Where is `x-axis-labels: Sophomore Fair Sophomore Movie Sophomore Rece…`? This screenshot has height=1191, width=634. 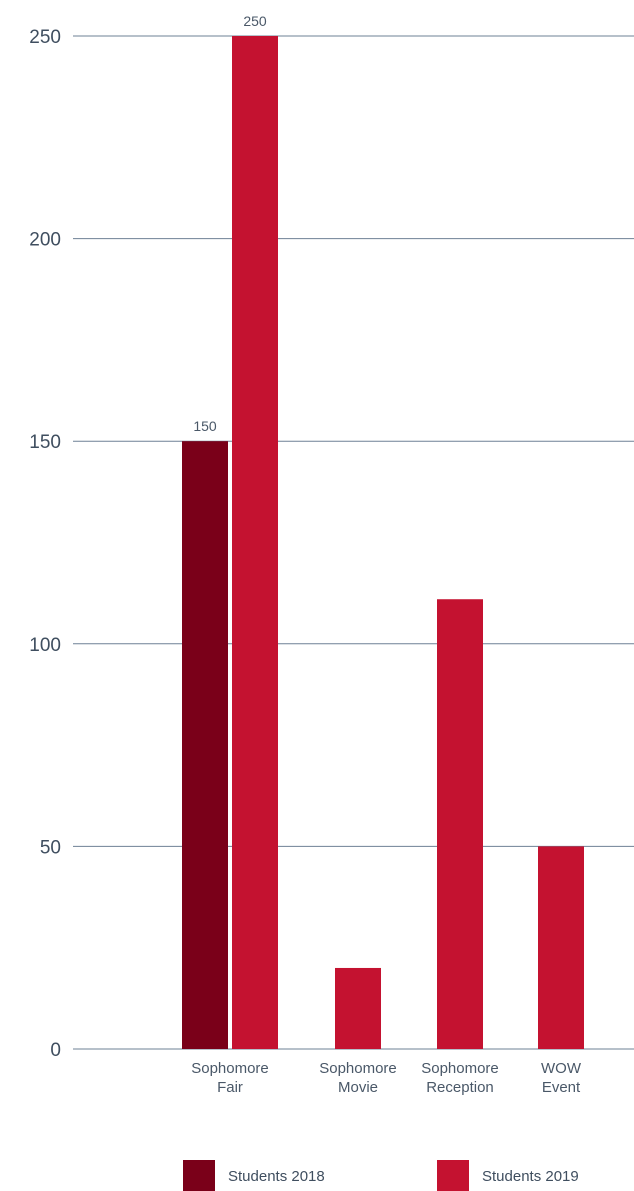 x-axis-labels: Sophomore Fair Sophomore Movie Sophomore Rece… is located at coordinates (386, 1078).